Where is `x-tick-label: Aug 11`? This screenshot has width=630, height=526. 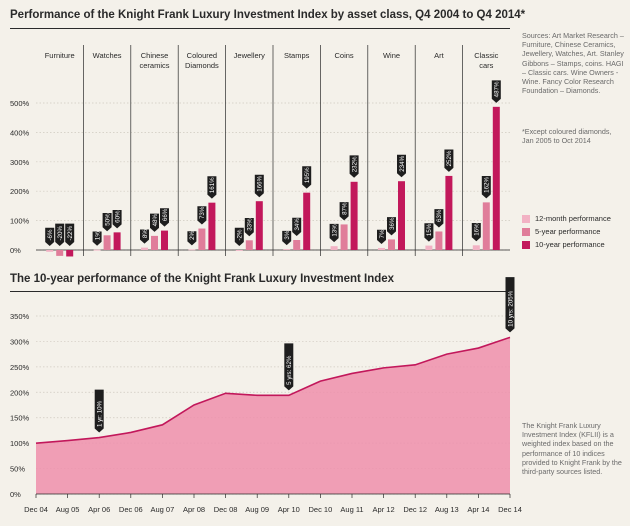 x-tick-label: Aug 11 is located at coordinates (351, 509).